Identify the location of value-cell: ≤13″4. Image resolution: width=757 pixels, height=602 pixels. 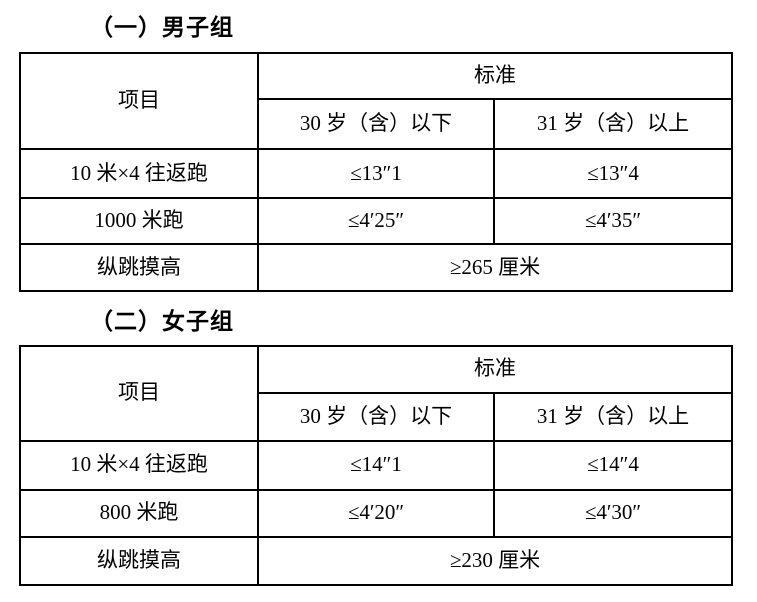
(613, 173).